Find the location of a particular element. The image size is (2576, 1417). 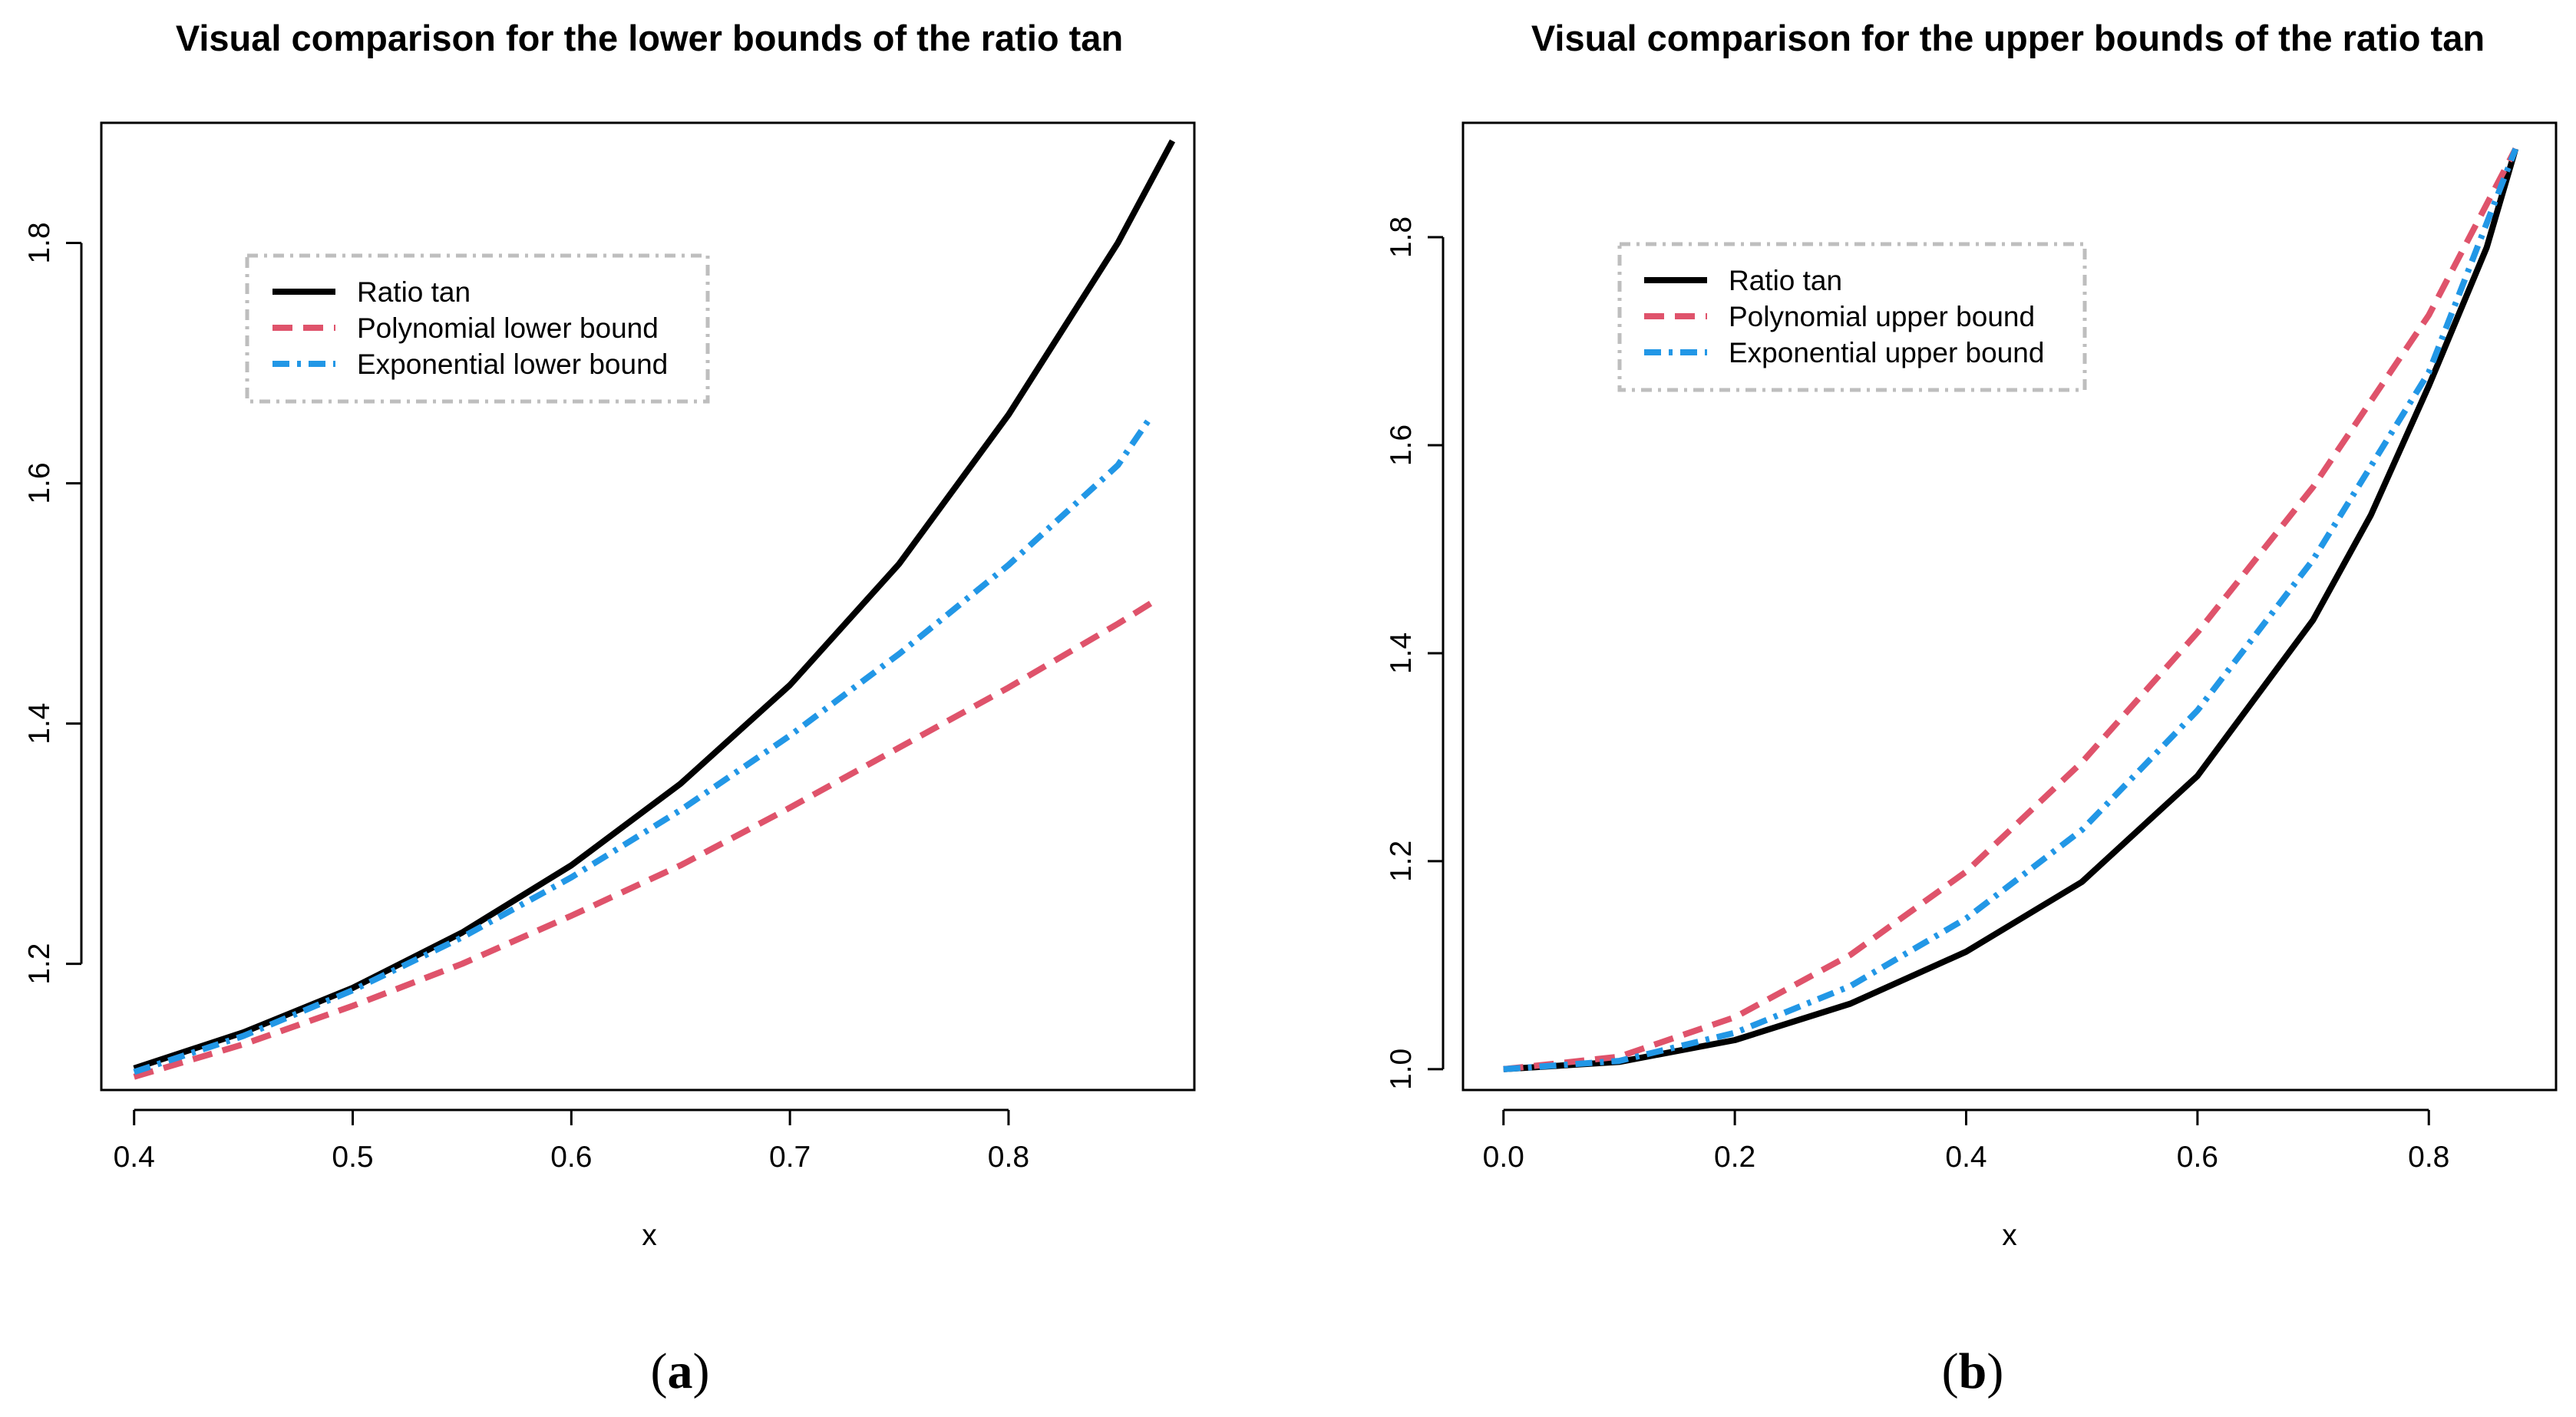

chart-a-y-tick-label: 1.8 is located at coordinates (39, 242).